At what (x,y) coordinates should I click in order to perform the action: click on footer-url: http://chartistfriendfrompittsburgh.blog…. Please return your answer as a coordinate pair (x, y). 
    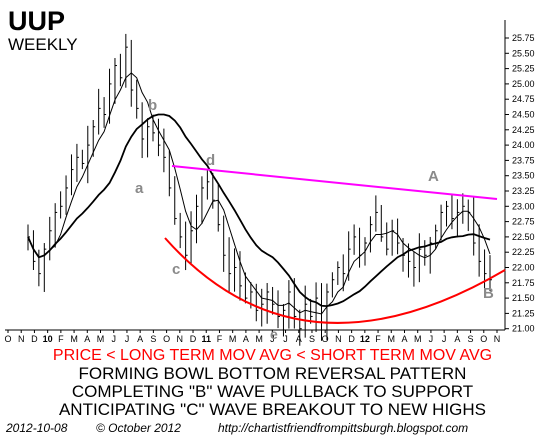
    Looking at the image, I should click on (343, 428).